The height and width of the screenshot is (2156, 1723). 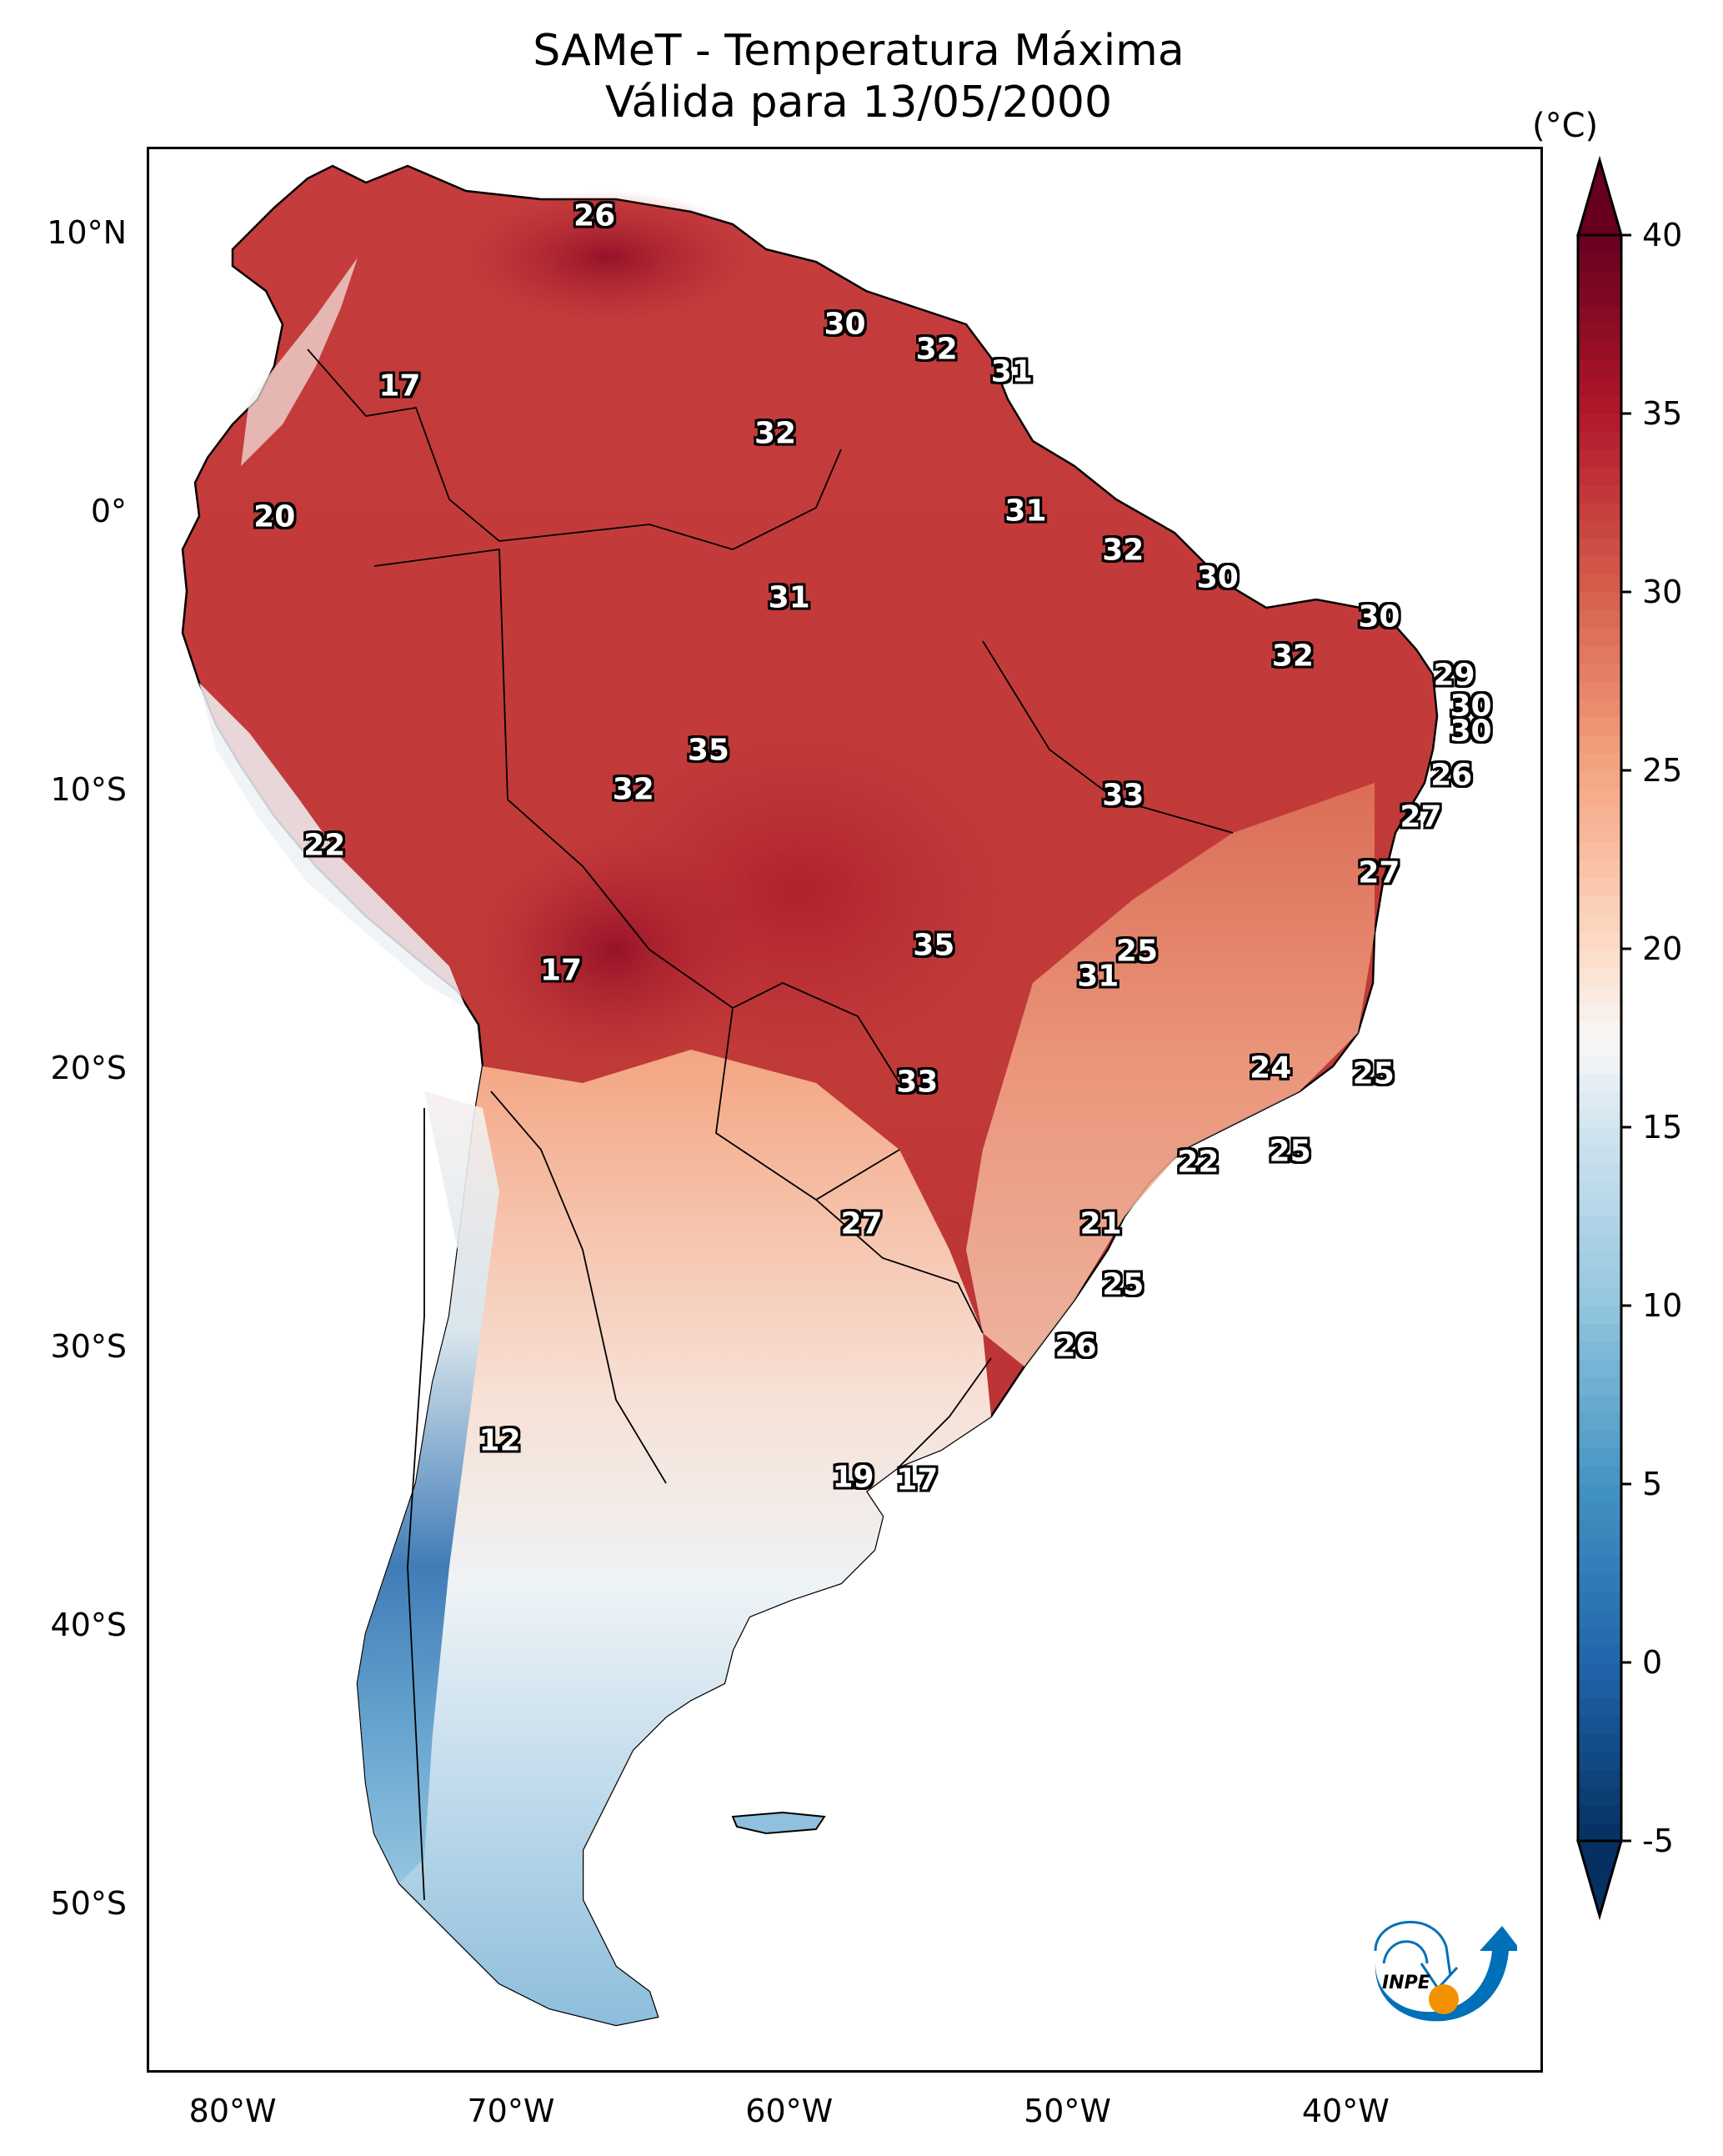 I want to click on colombia-andes-zone, so click(x=299, y=362).